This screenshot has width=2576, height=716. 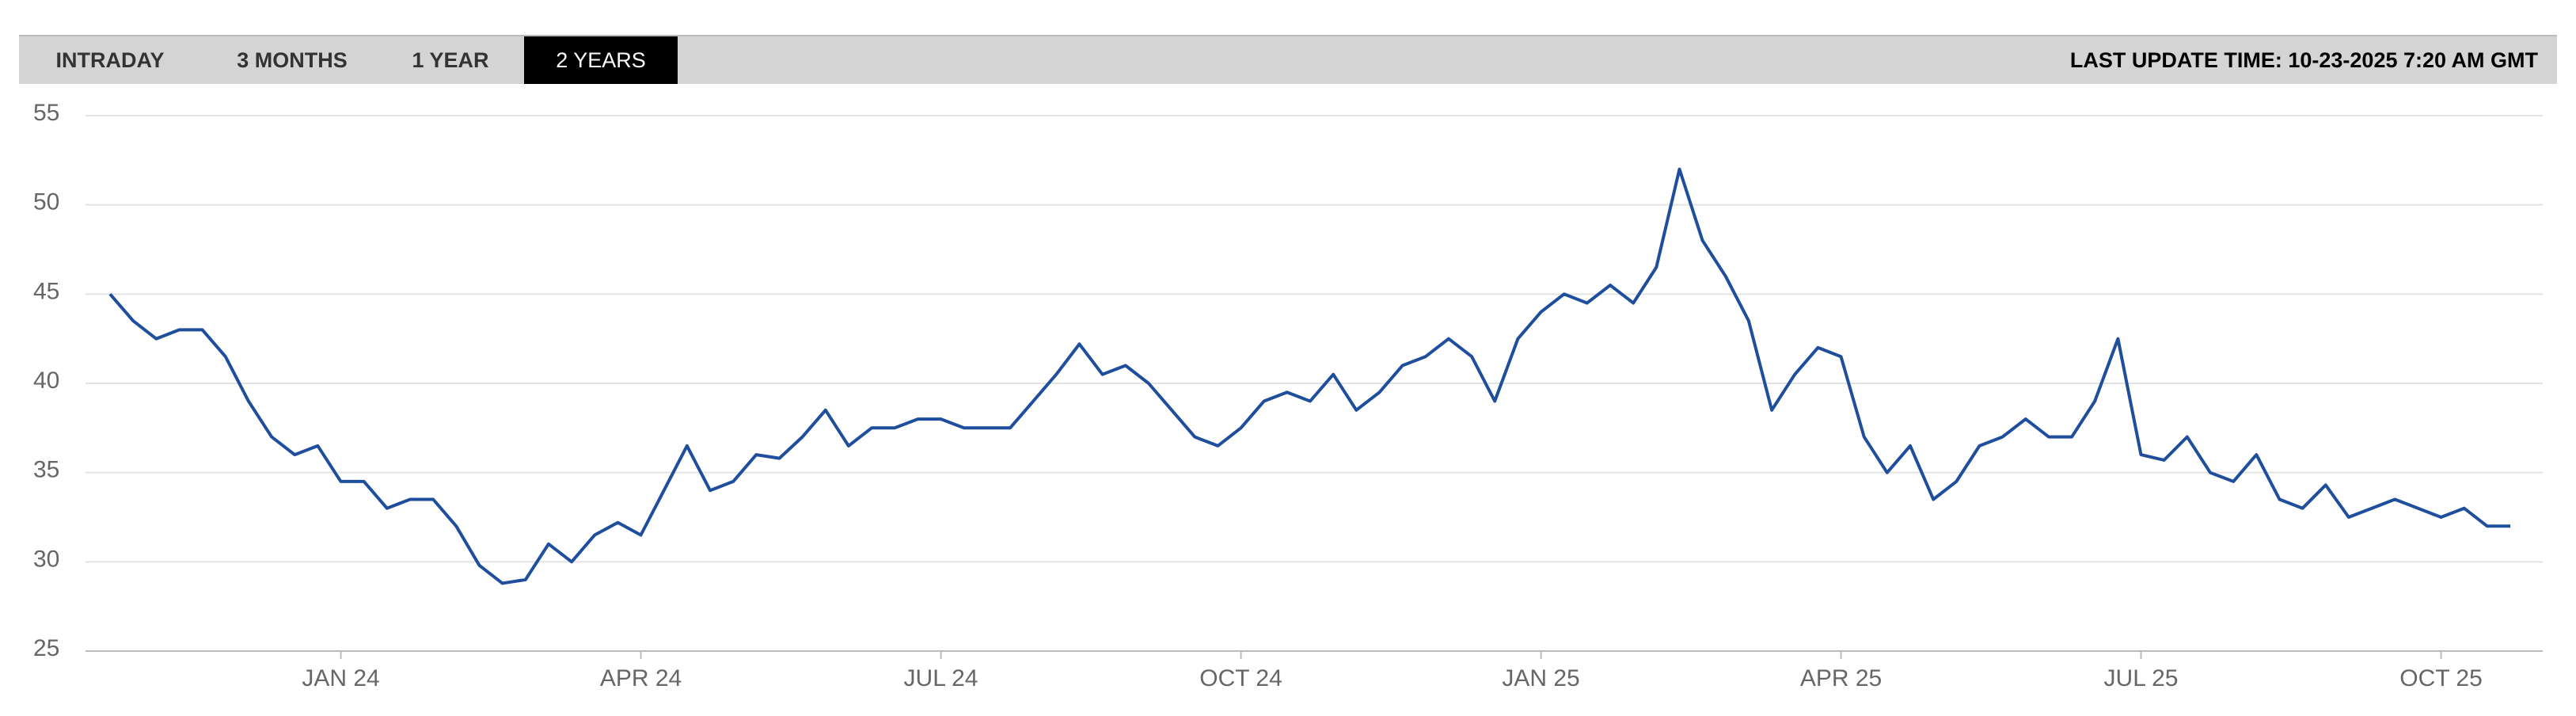 What do you see at coordinates (293, 60) in the screenshot?
I see `tab: 3 MONTHS` at bounding box center [293, 60].